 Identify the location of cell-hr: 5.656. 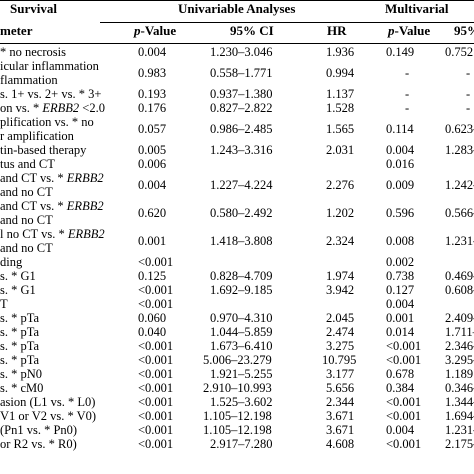
(340, 388).